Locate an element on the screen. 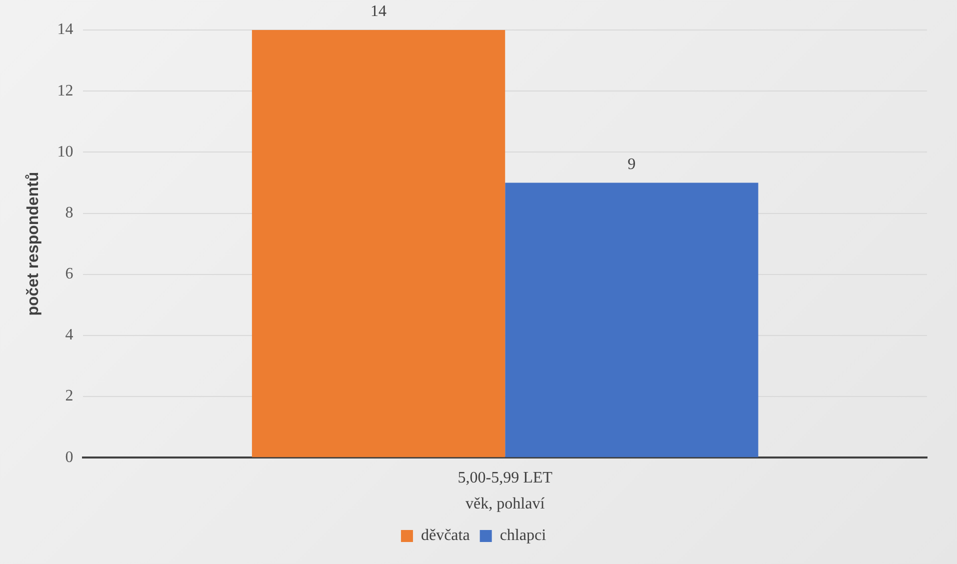 The height and width of the screenshot is (564, 957). y-tick-label: 2 is located at coordinates (69, 396).